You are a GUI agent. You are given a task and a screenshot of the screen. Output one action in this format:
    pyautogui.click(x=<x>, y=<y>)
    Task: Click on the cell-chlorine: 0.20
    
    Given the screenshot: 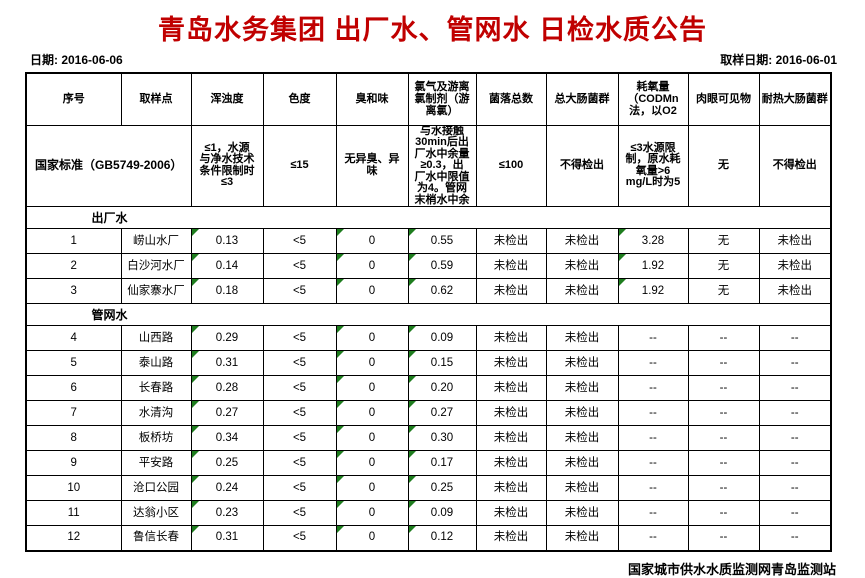 What is the action you would take?
    pyautogui.click(x=442, y=388)
    